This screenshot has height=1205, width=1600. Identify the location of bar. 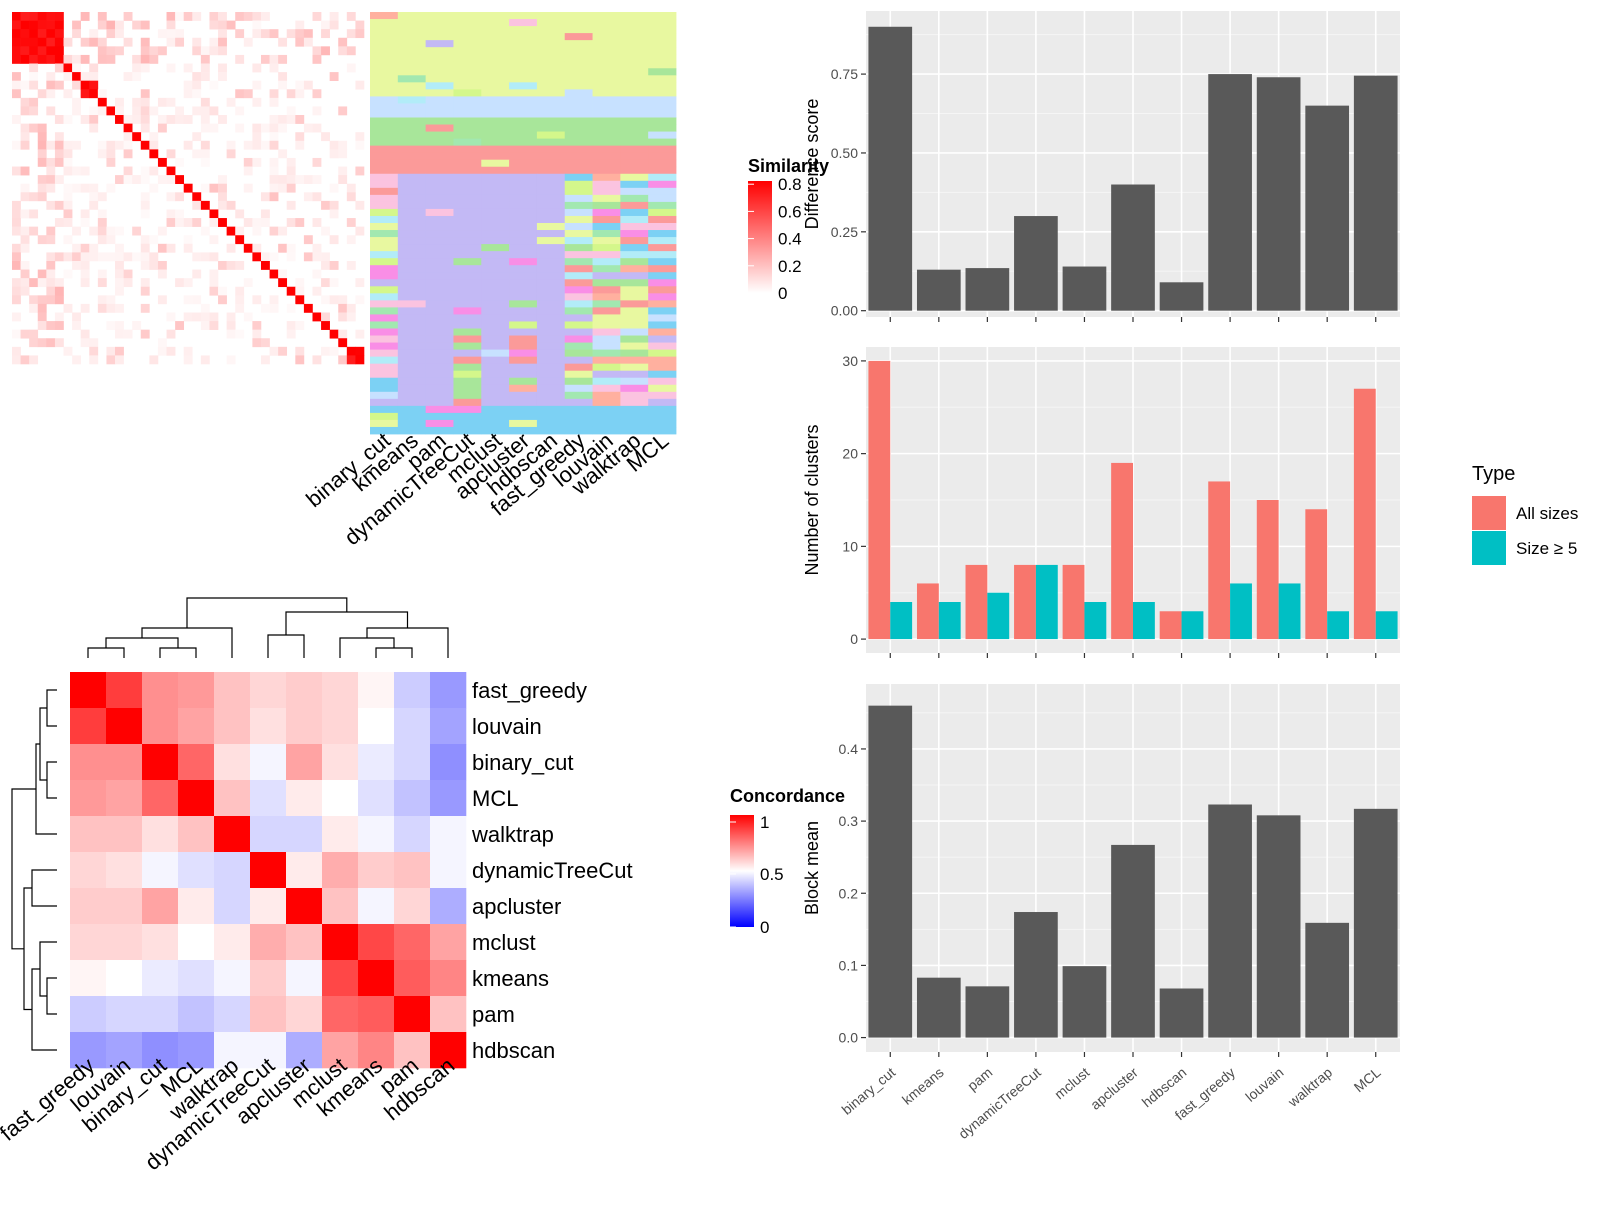
(1181, 1013).